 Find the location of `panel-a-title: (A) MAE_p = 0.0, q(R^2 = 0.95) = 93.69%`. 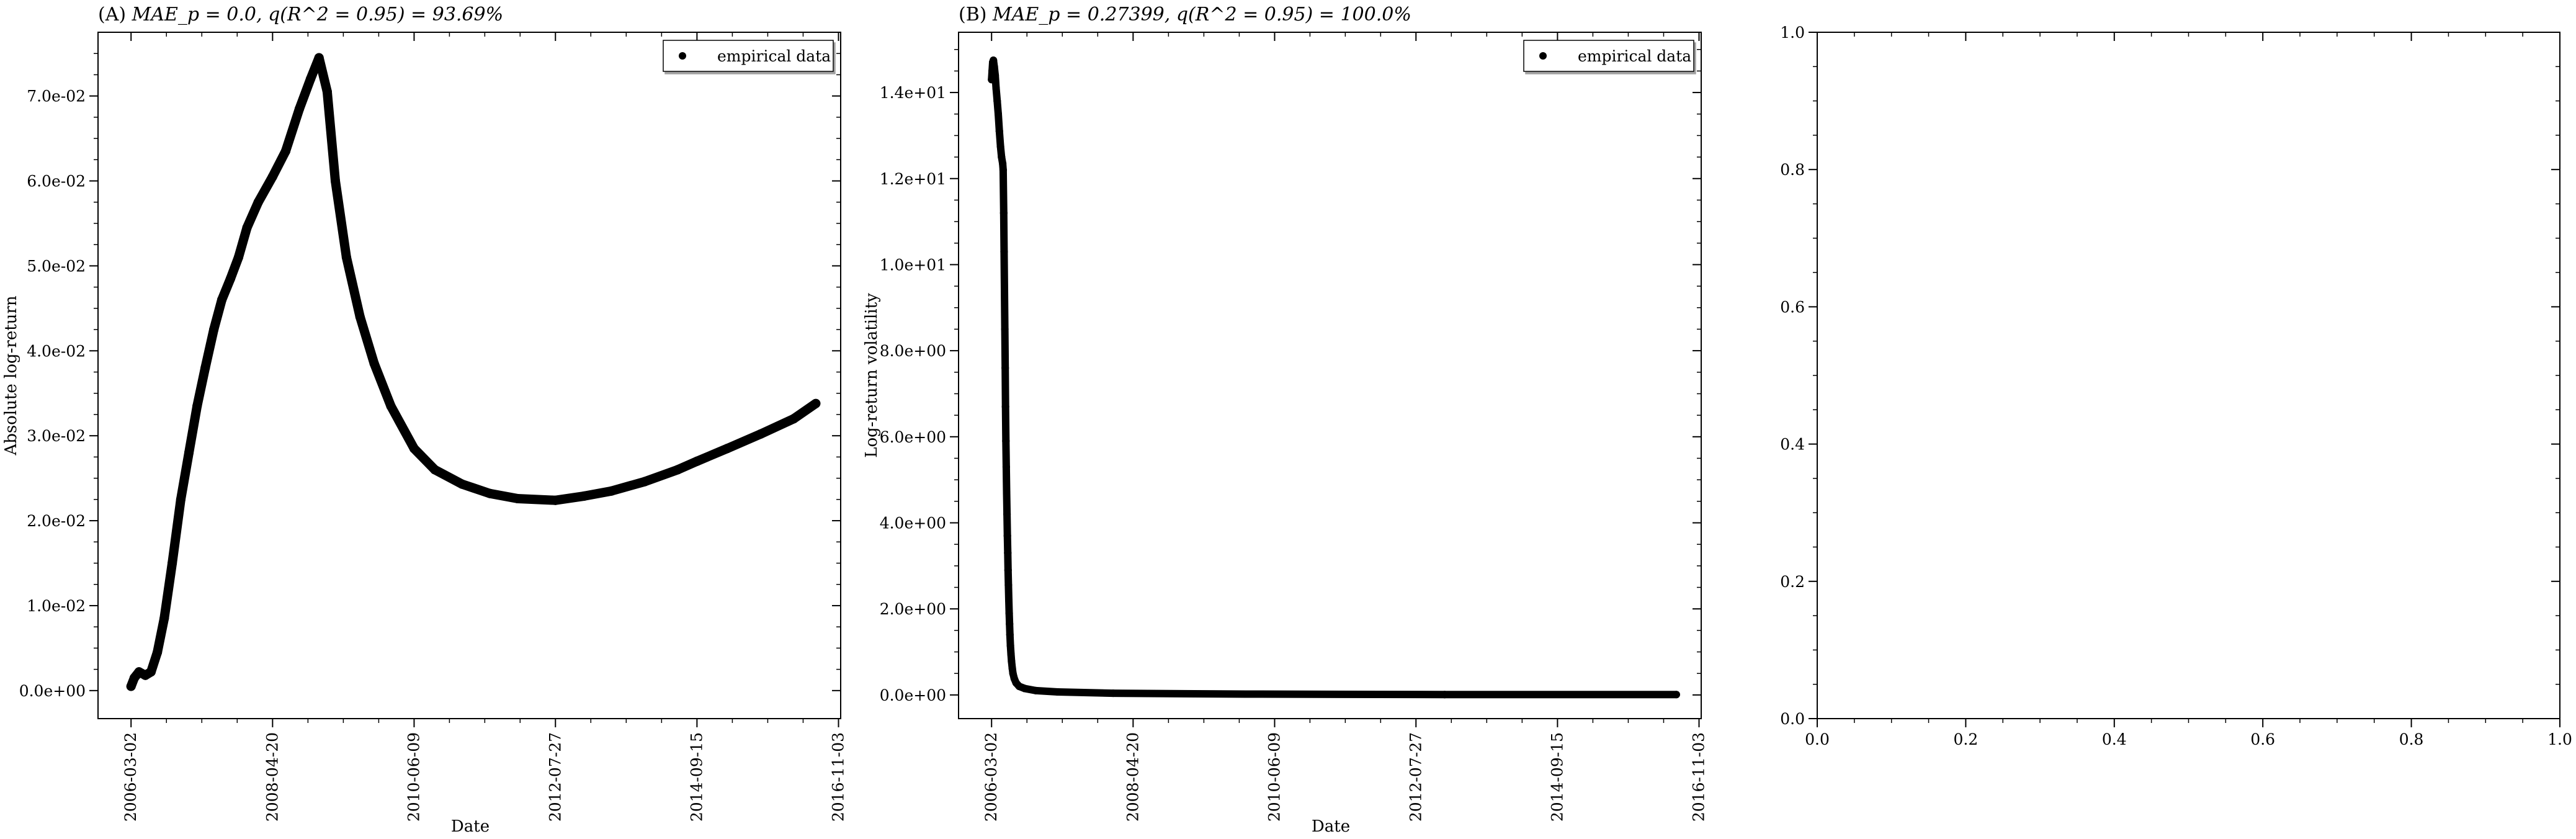

panel-a-title: (A) MAE_p = 0.0, q(R^2 = 0.95) = 93.69% is located at coordinates (300, 15).